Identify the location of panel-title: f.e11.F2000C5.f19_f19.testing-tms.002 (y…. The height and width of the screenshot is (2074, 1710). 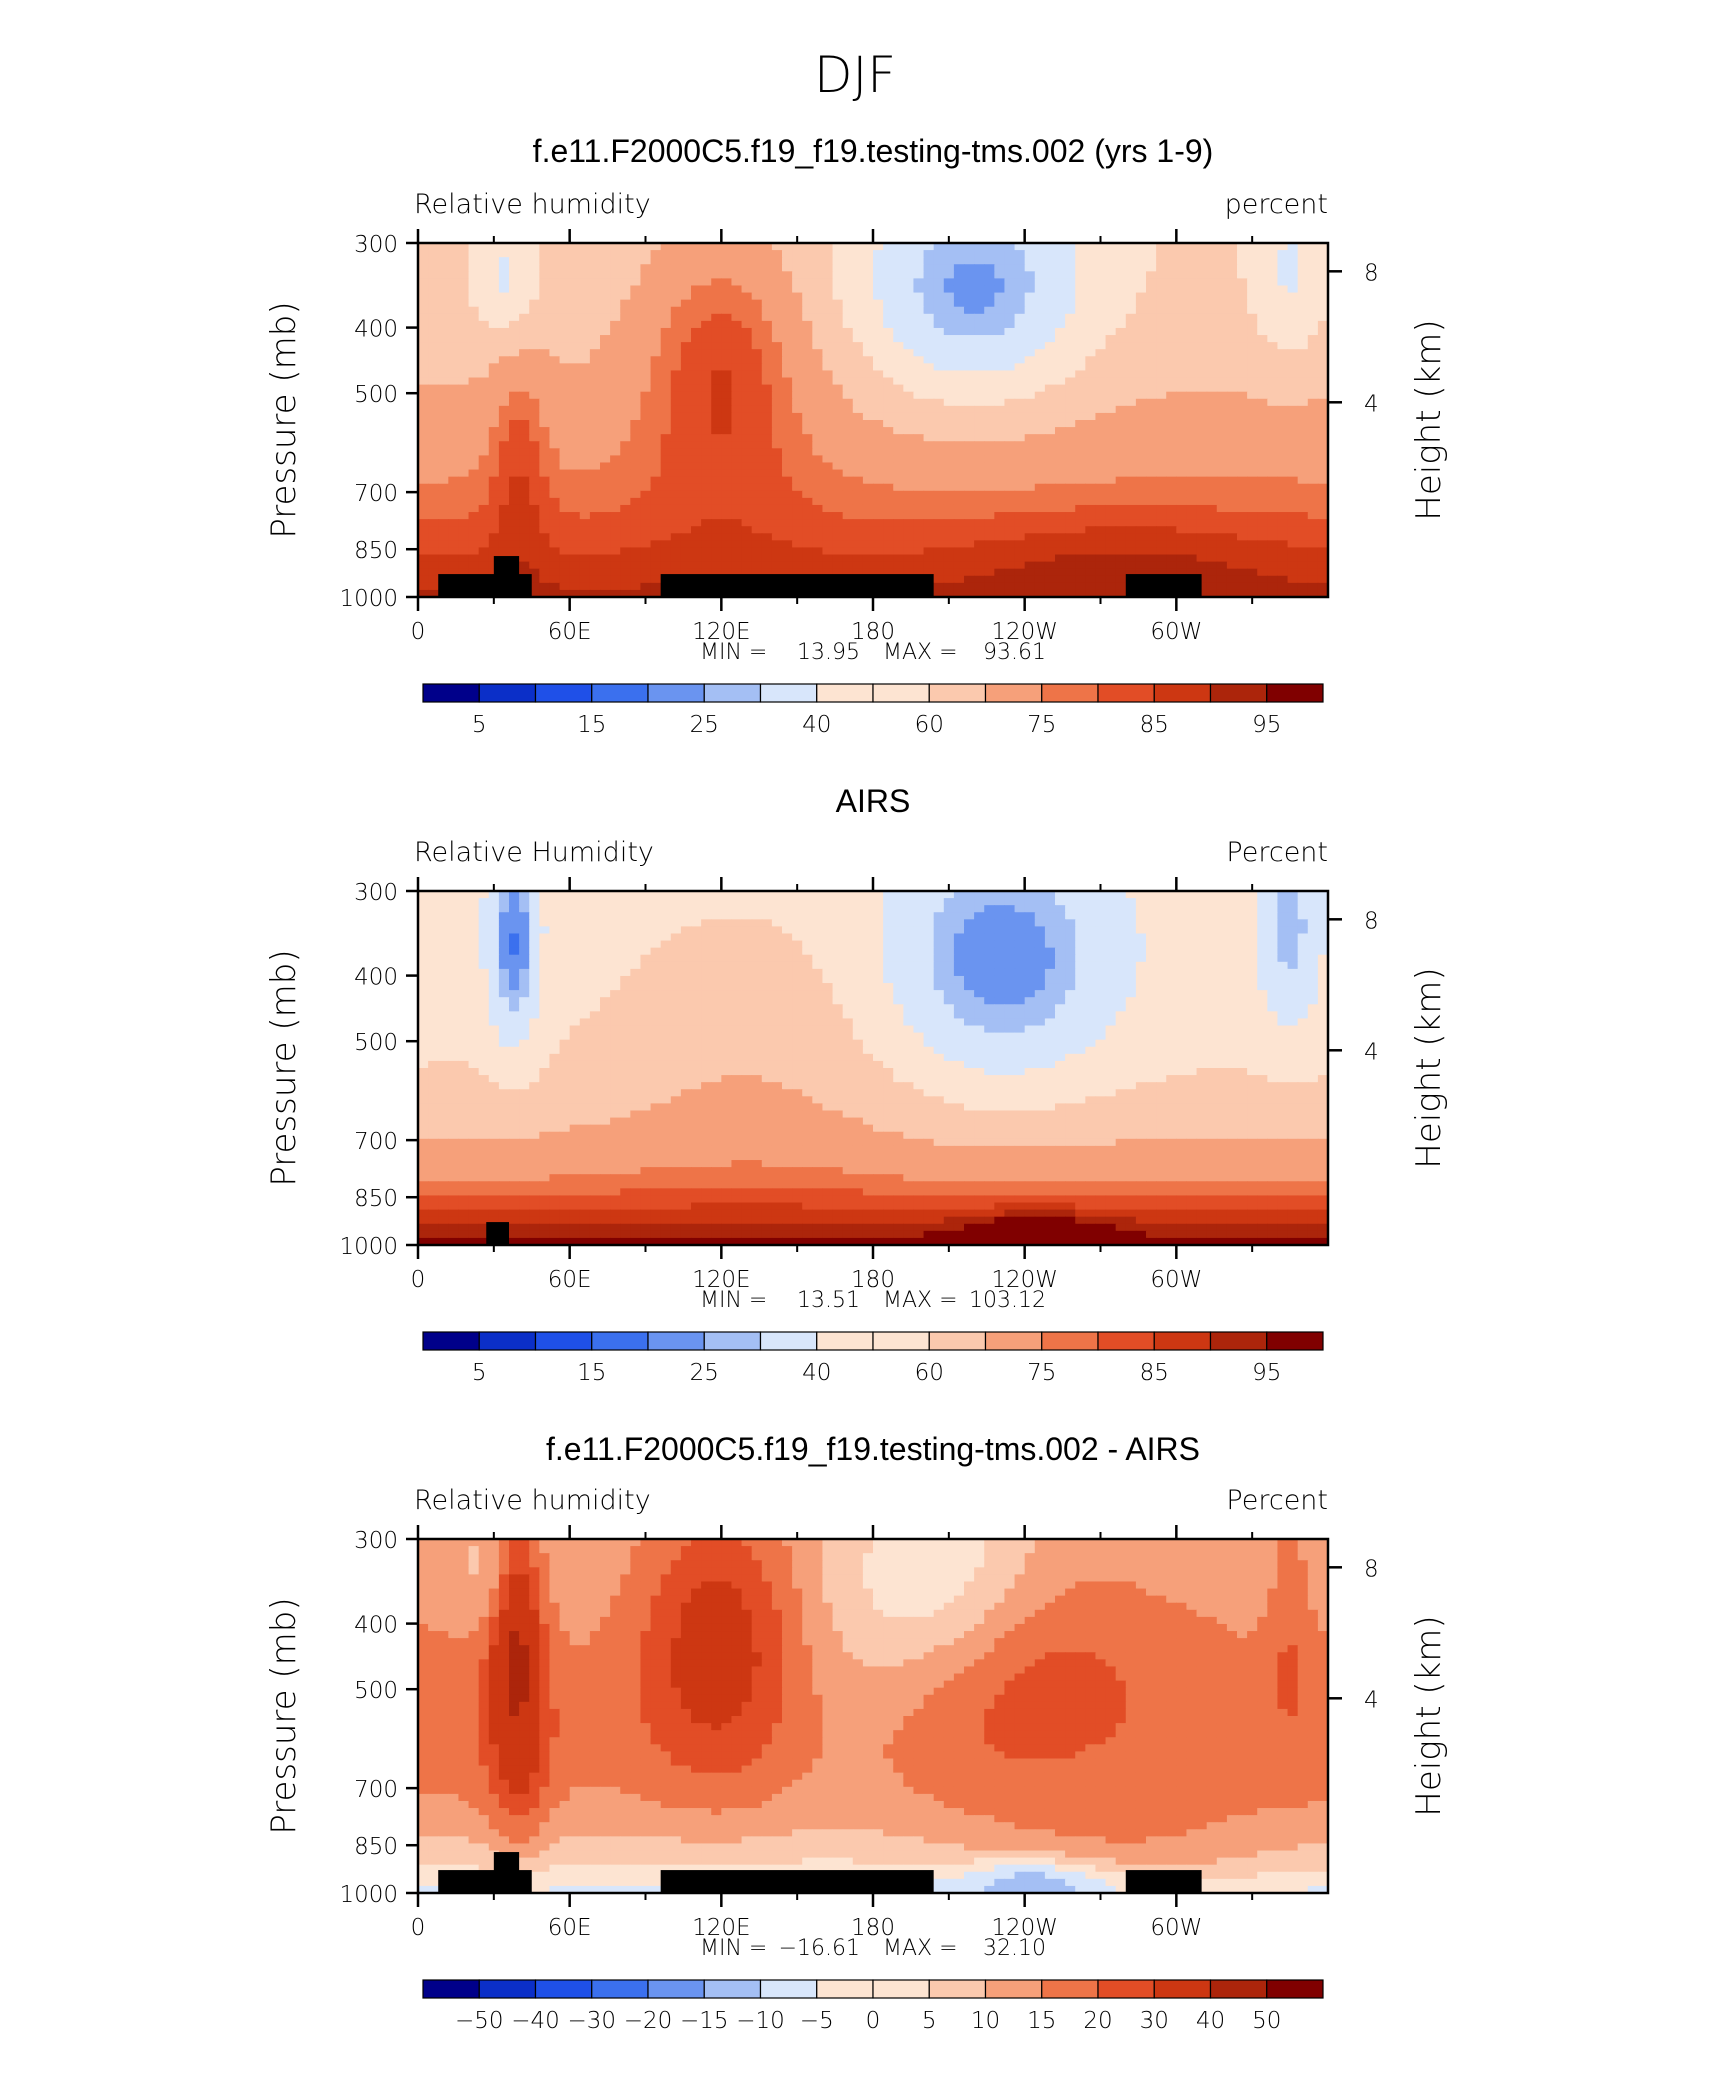
(873, 151).